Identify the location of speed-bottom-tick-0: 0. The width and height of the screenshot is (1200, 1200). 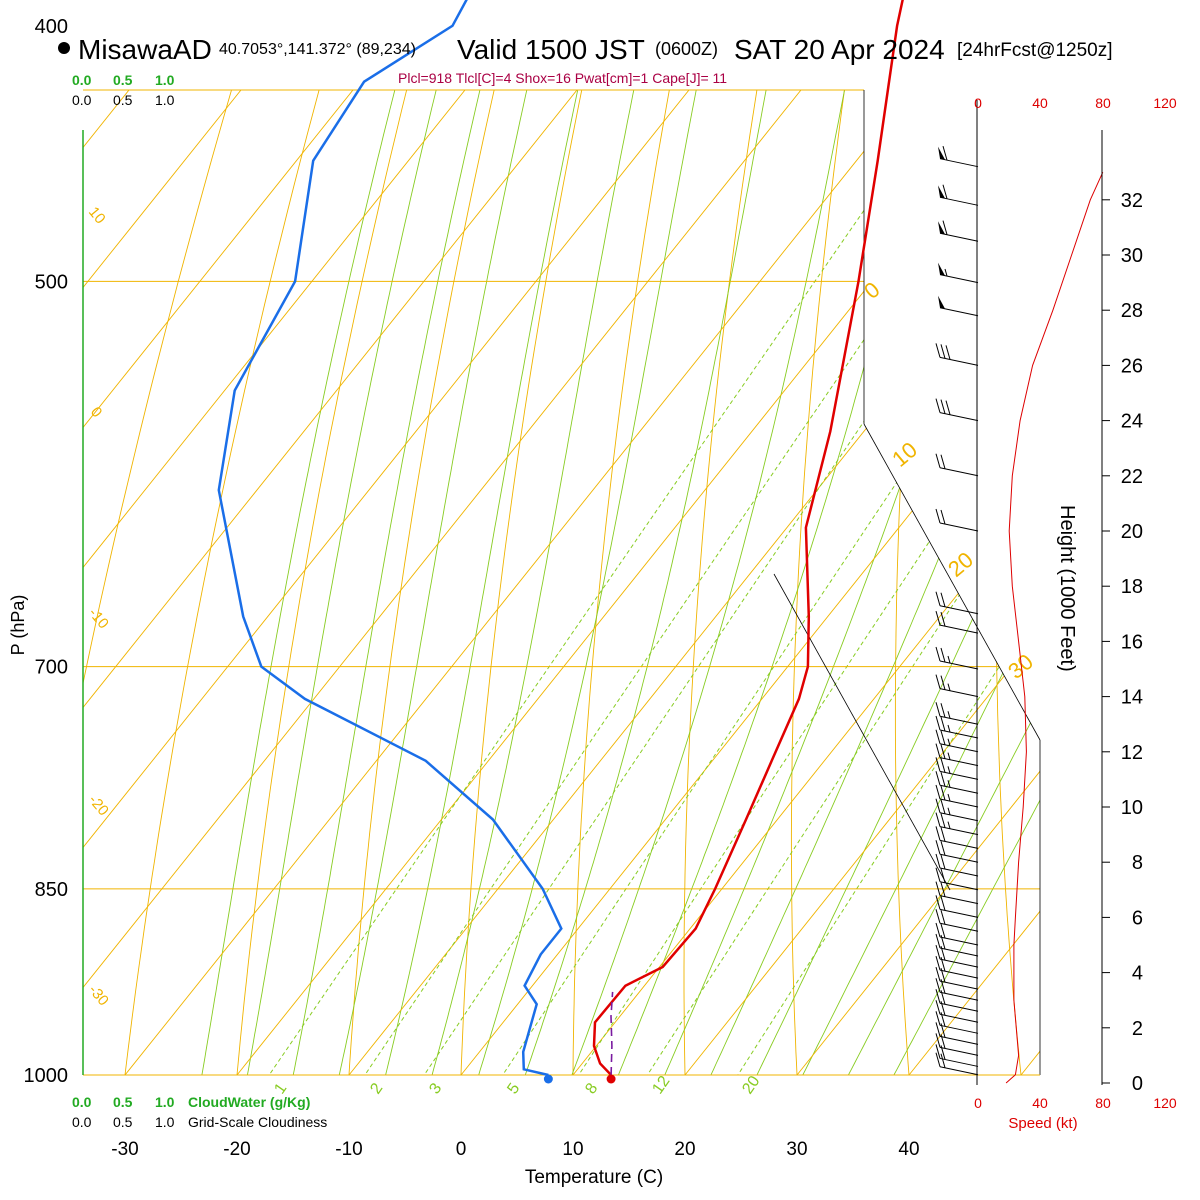
(978, 1103).